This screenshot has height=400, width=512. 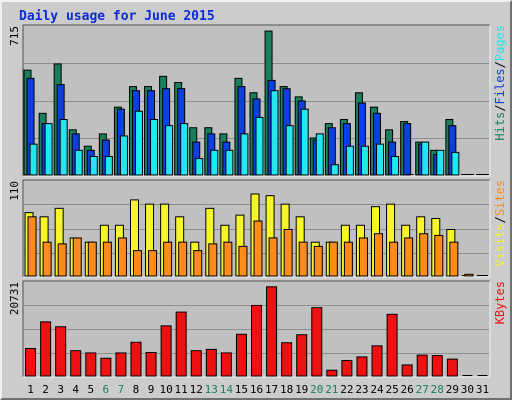 I want to click on x-label-day-13: 13, so click(x=211, y=389).